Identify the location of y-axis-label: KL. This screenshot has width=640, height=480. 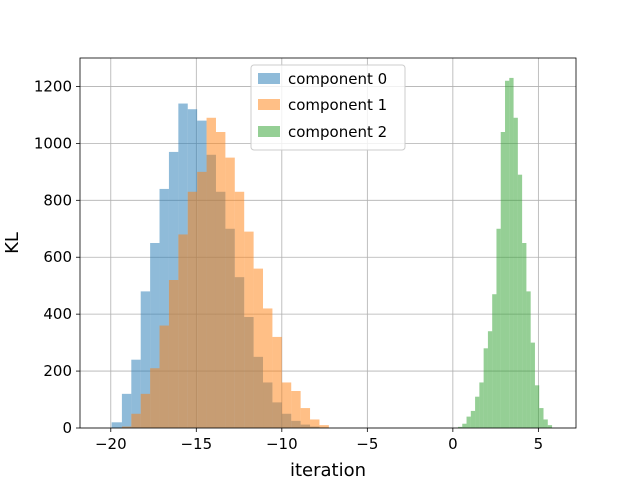
(12, 243).